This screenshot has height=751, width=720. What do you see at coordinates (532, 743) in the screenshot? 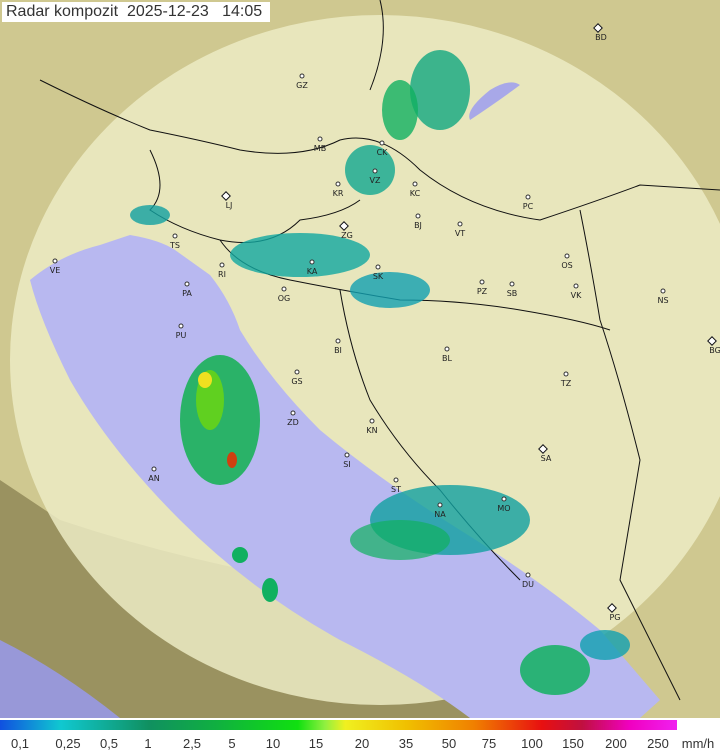
I see `legend-tick: 100` at bounding box center [532, 743].